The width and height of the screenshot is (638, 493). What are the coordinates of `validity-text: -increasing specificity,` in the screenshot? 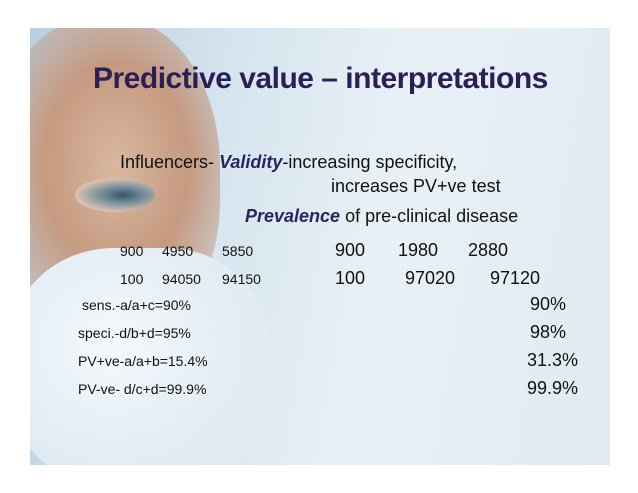 It's located at (370, 162).